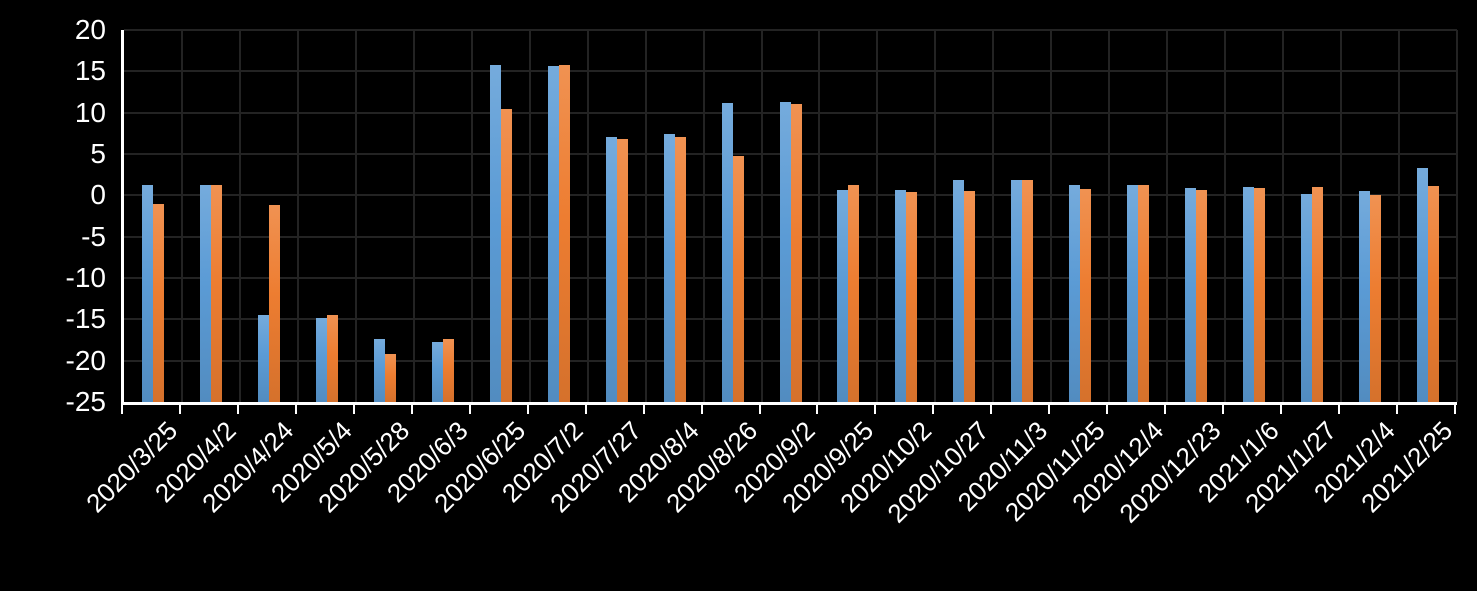  What do you see at coordinates (843, 296) in the screenshot?
I see `bar-blue-2020/9/25` at bounding box center [843, 296].